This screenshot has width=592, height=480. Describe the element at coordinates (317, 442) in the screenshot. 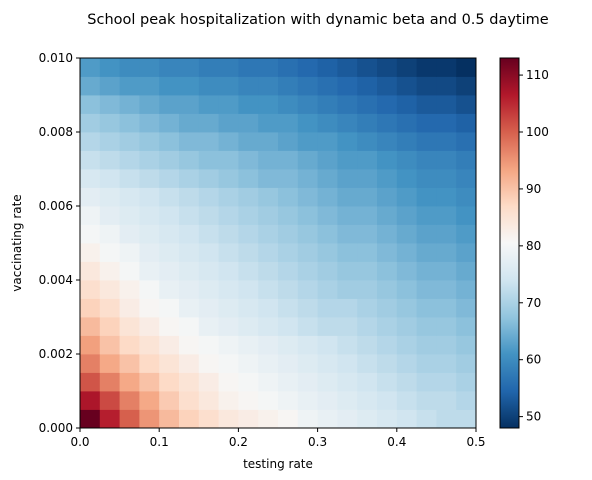

I see `x-tick-label: 0.3` at that location.